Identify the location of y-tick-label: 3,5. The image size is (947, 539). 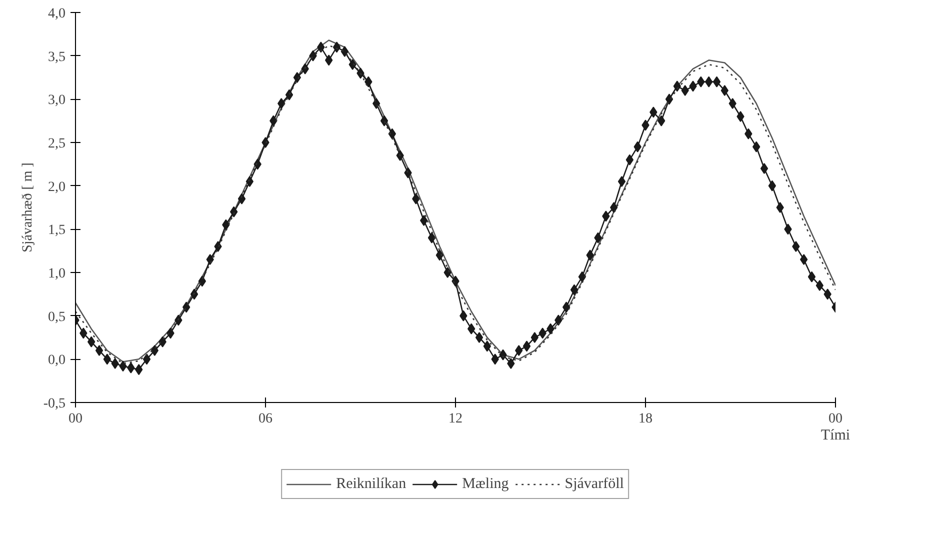
(57, 57).